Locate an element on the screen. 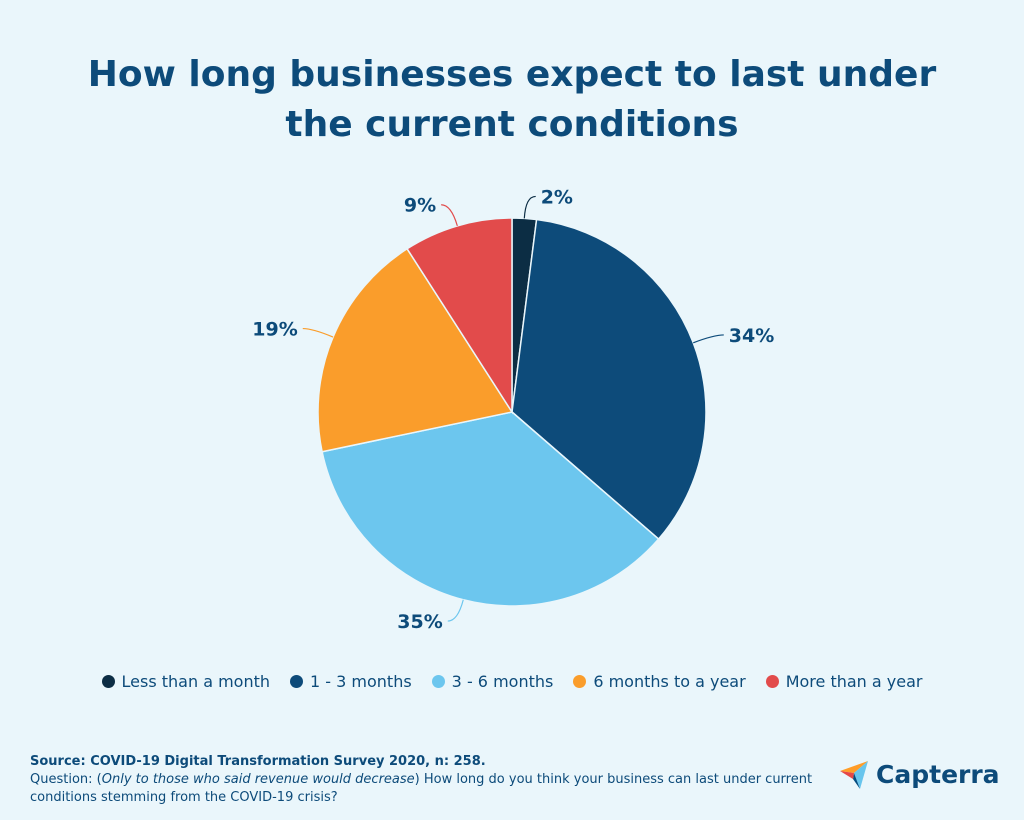 This screenshot has height=820, width=1024. legend-item-5: More than a year is located at coordinates (844, 681).